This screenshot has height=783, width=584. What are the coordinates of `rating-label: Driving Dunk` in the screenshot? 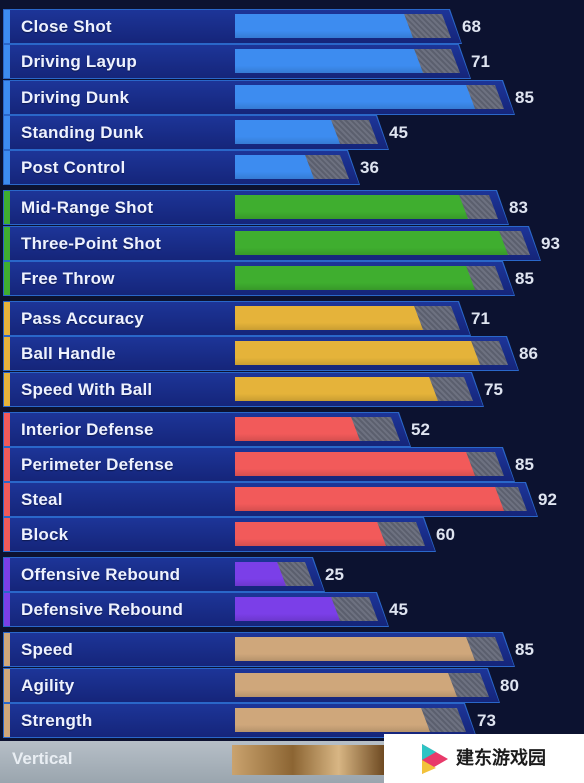 It's located at (75, 97).